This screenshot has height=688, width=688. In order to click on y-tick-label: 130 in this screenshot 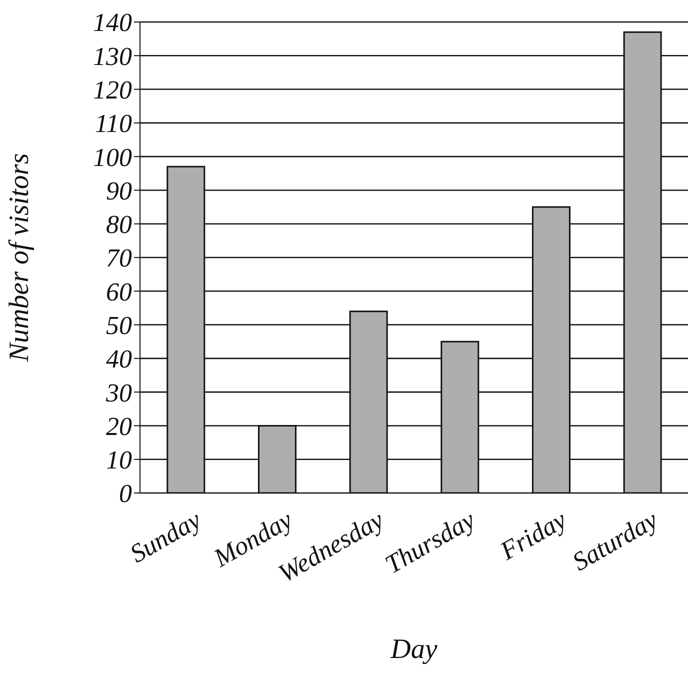, I will do `click(112, 56)`.